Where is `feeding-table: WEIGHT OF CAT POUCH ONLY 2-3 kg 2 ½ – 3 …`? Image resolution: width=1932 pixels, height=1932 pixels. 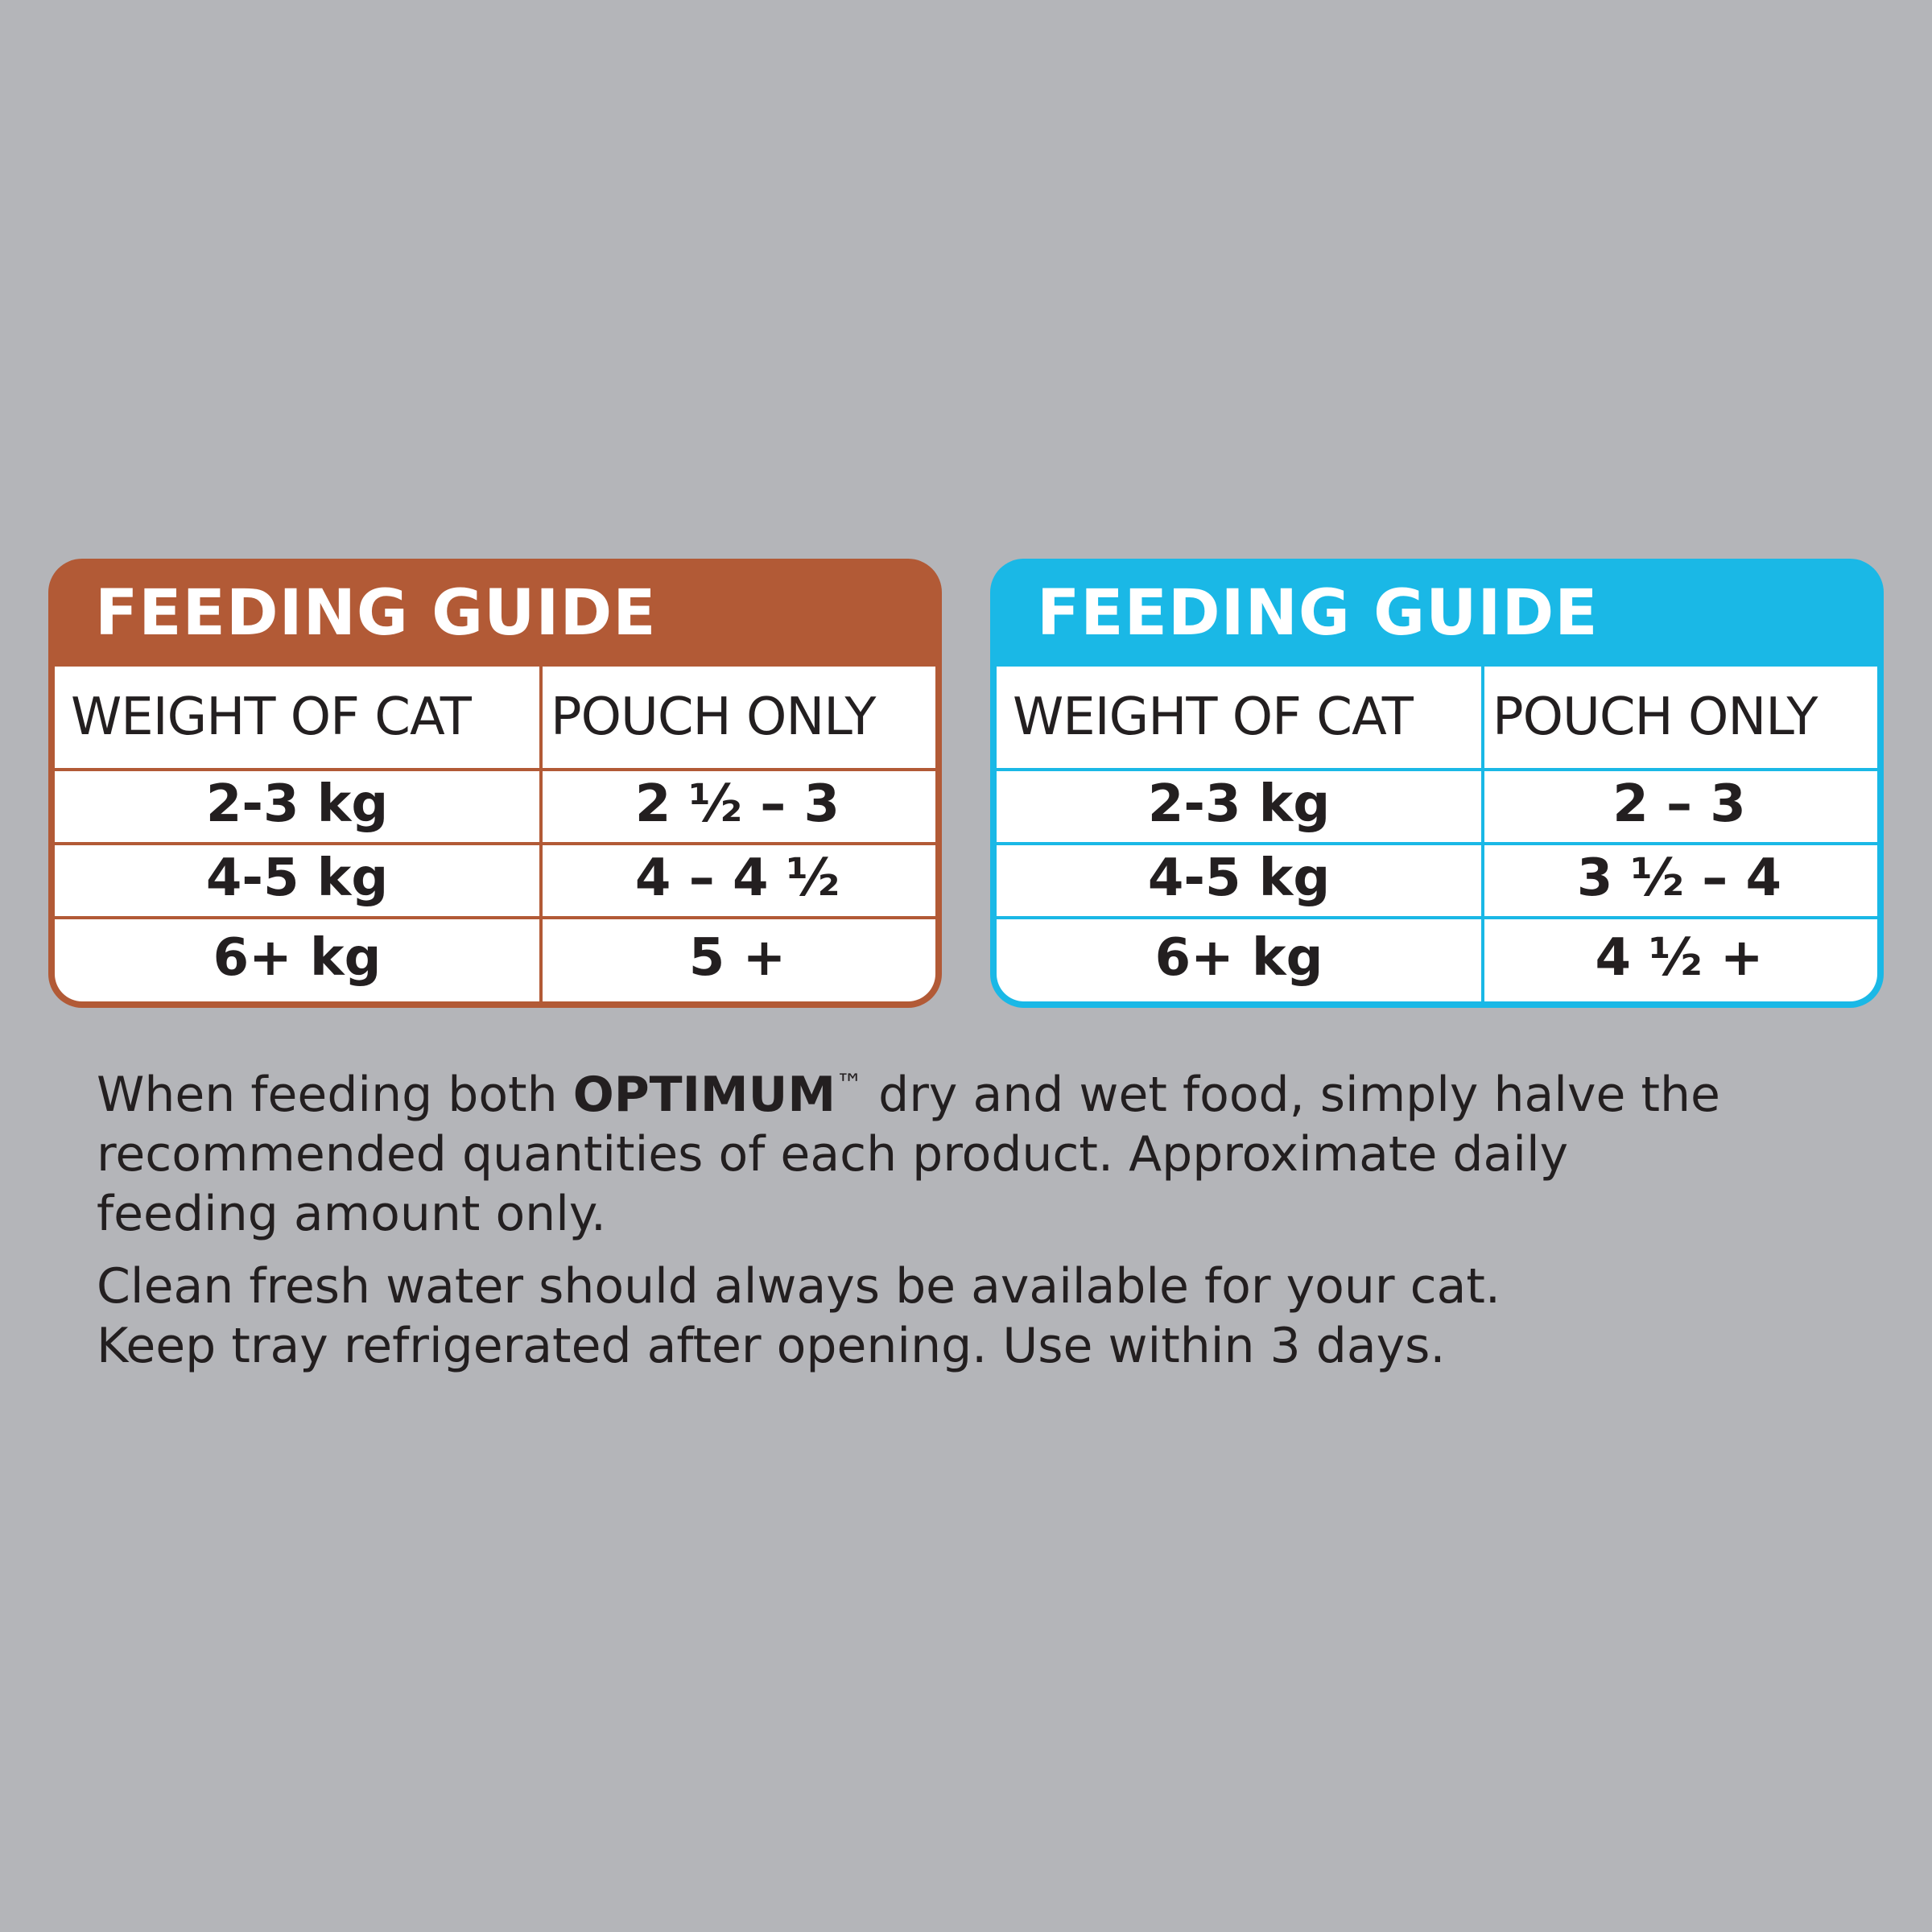 feeding-table: WEIGHT OF CAT POUCH ONLY 2-3 kg 2 ½ – 3 … is located at coordinates (495, 834).